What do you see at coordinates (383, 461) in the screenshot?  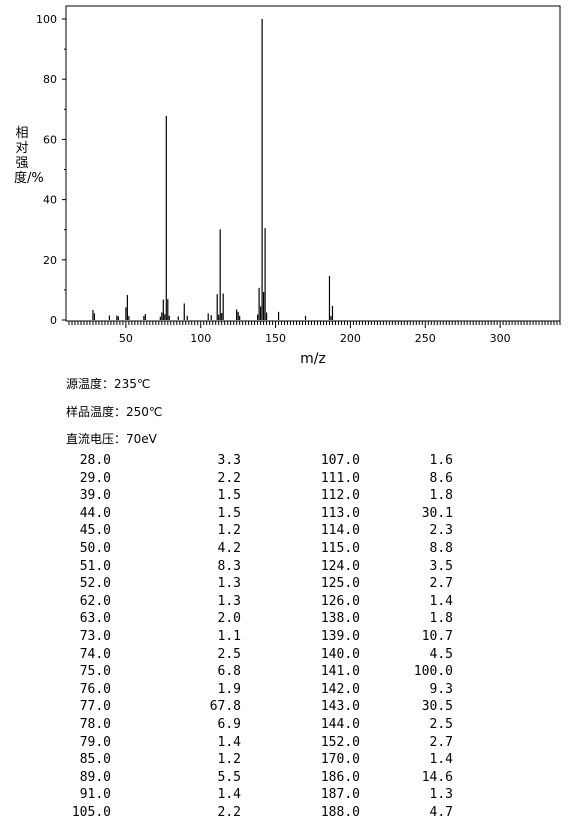 I see `peak-row: 107.0 1.6` at bounding box center [383, 461].